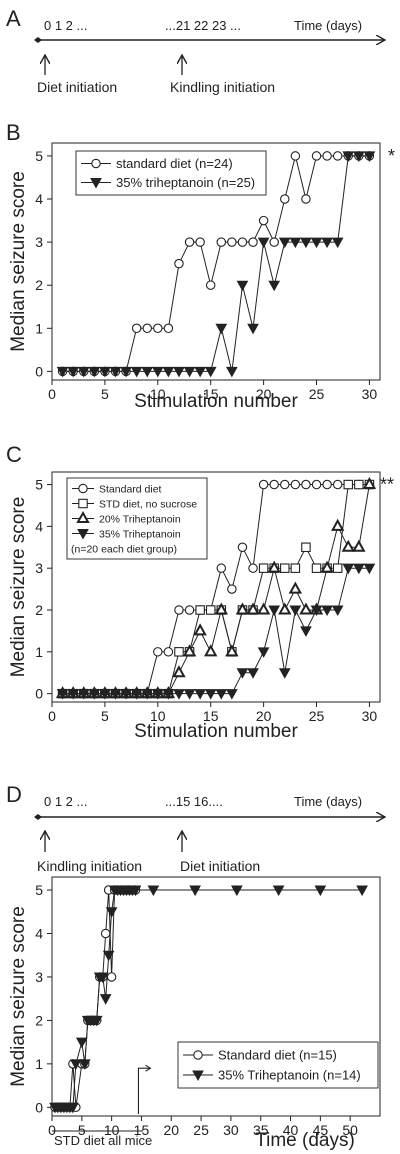  What do you see at coordinates (13, 18) in the screenshot?
I see `panel-letter-a: A` at bounding box center [13, 18].